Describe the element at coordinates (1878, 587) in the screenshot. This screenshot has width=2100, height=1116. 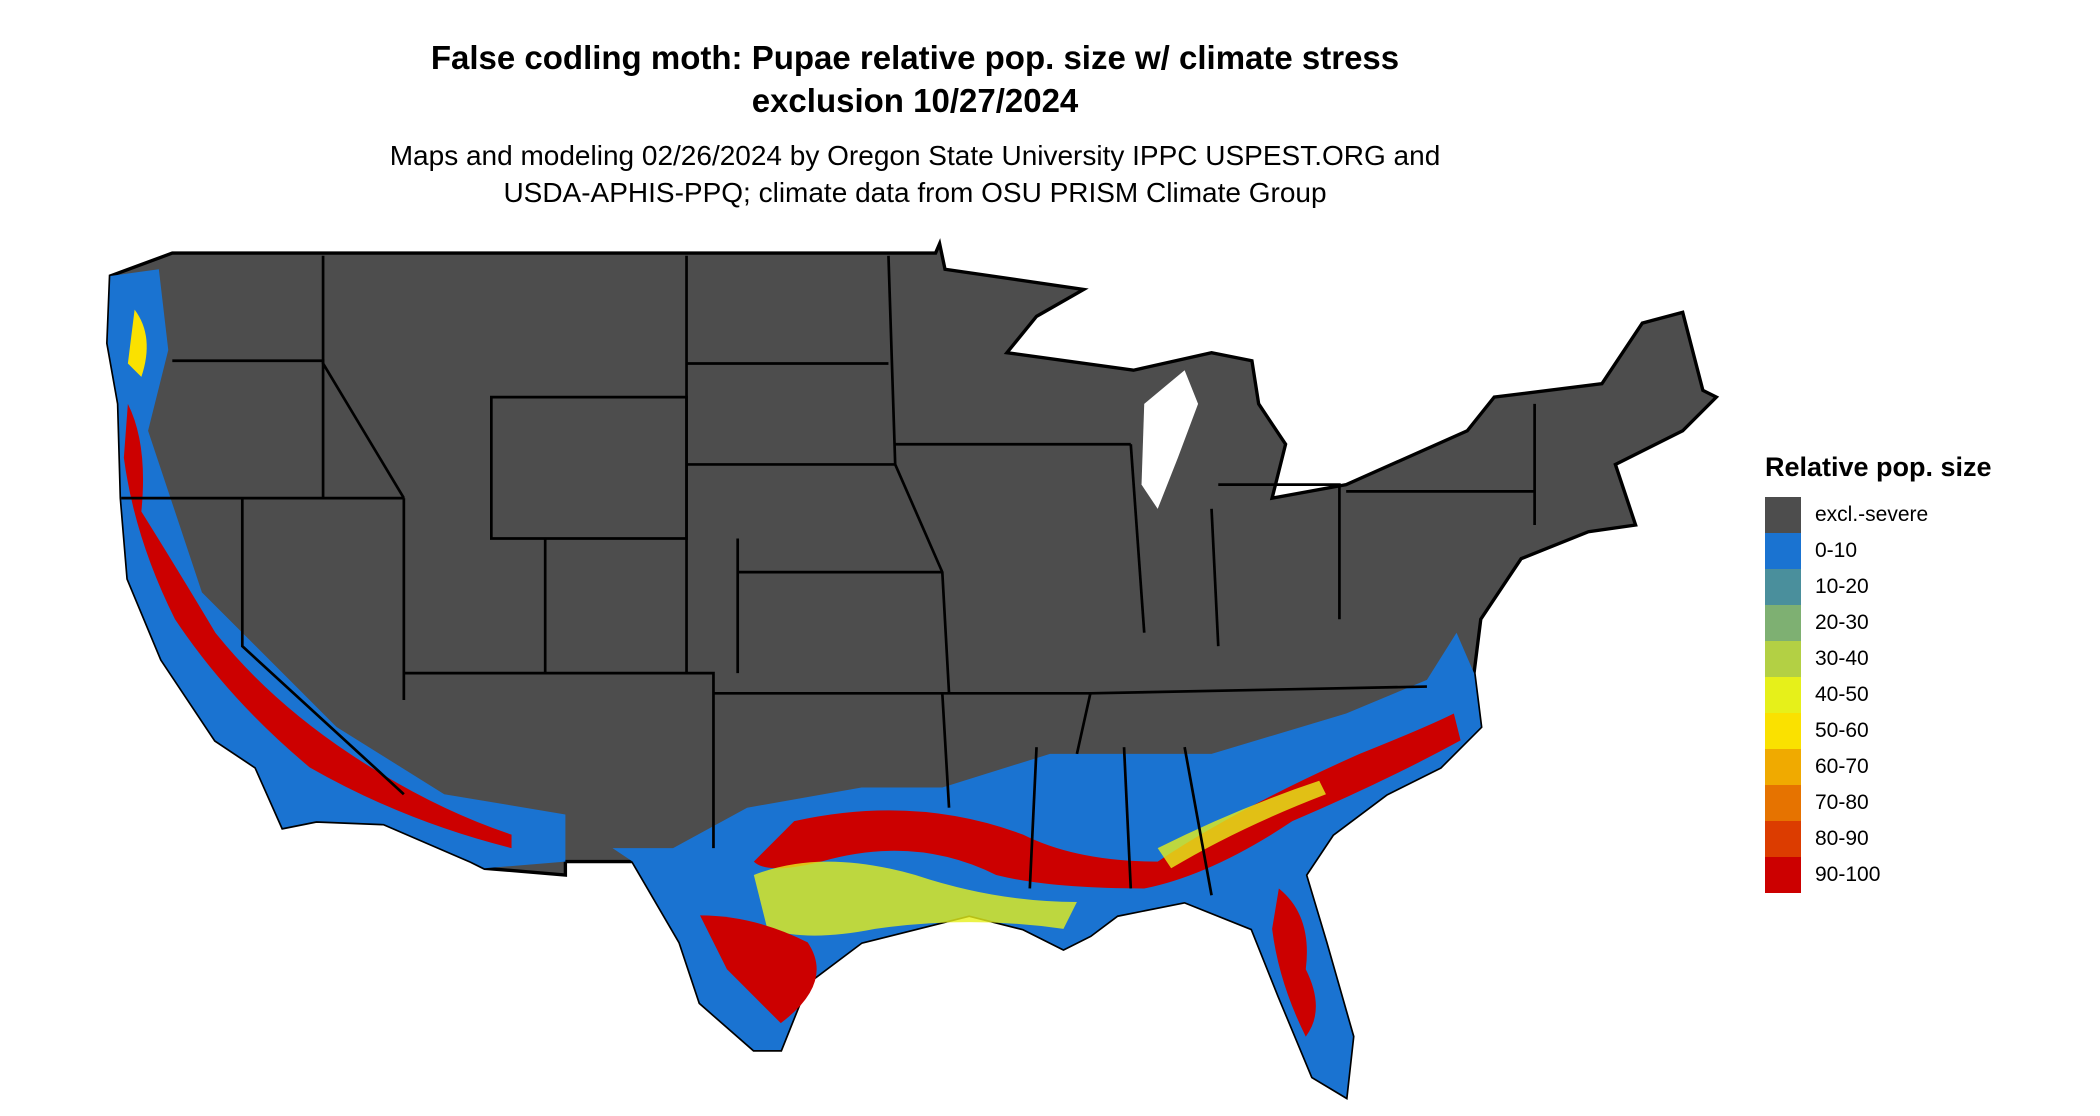
I see `legend-item: 10-20` at that location.